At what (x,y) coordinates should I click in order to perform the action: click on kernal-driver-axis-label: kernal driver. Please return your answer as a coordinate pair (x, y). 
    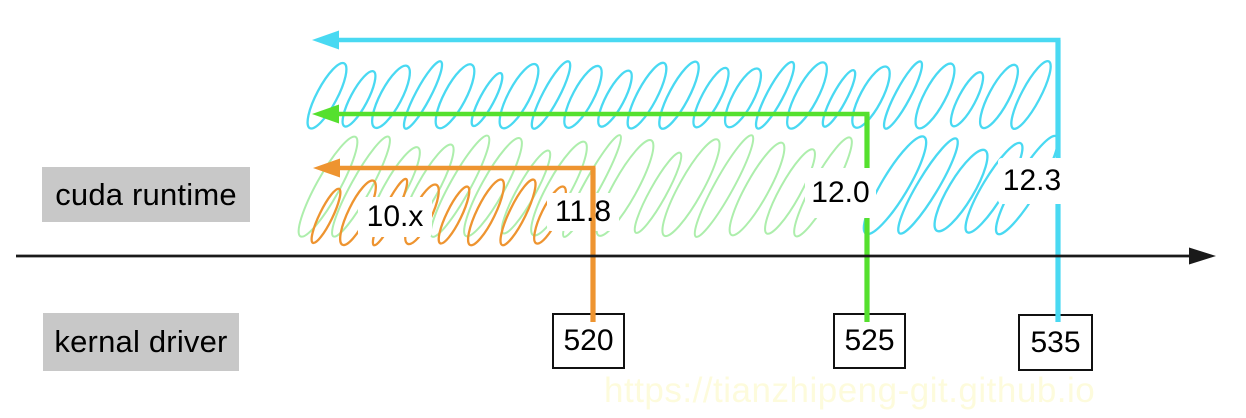
    Looking at the image, I should click on (141, 342).